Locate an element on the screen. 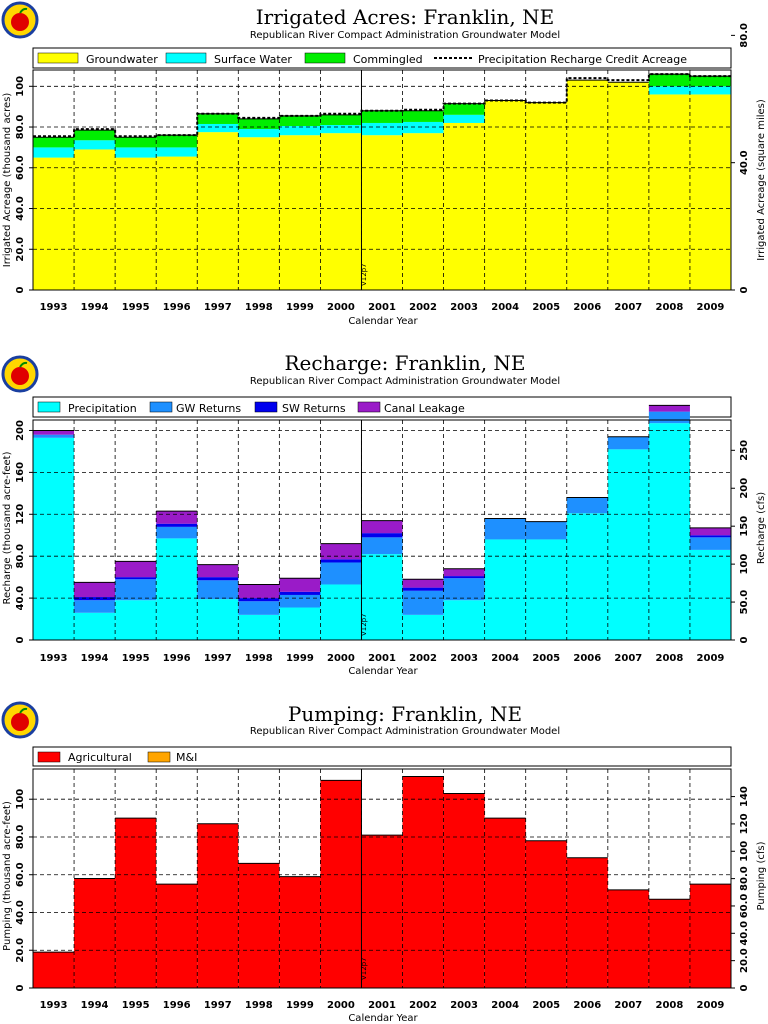  x-tick-label: 1993 is located at coordinates (54, 658).